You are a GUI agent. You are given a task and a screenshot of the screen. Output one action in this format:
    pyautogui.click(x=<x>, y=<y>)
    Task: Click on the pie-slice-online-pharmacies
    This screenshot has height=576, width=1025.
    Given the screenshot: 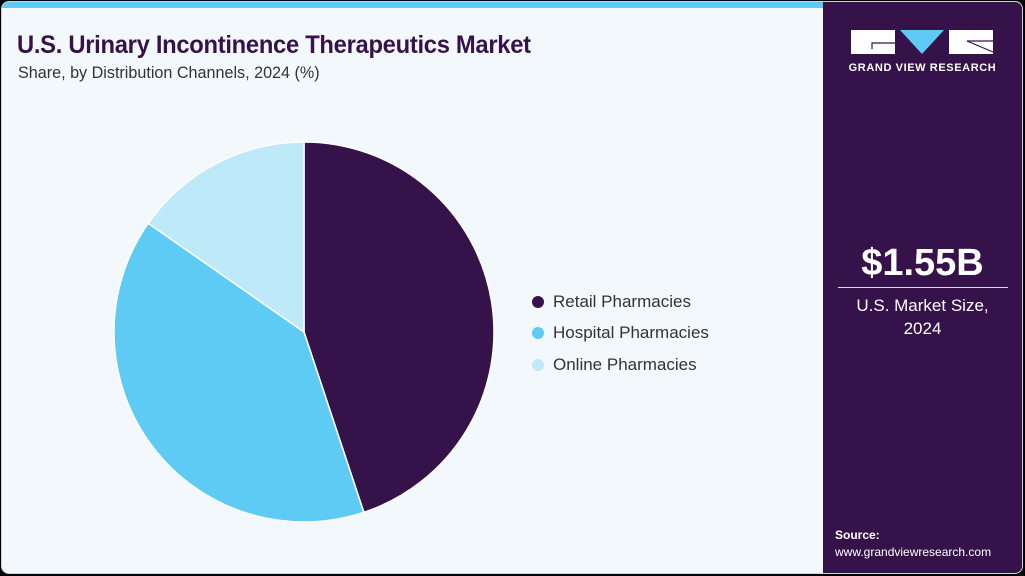 What is the action you would take?
    pyautogui.click(x=226, y=237)
    